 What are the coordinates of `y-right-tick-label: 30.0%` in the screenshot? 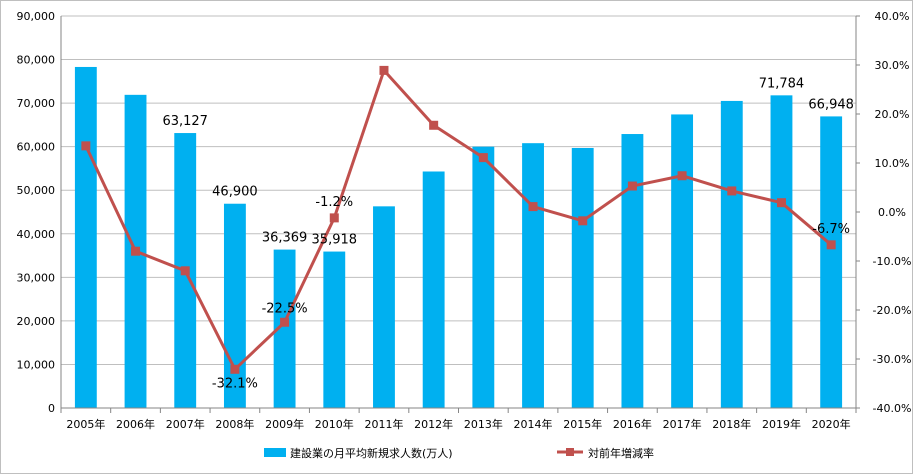 It's located at (892, 65).